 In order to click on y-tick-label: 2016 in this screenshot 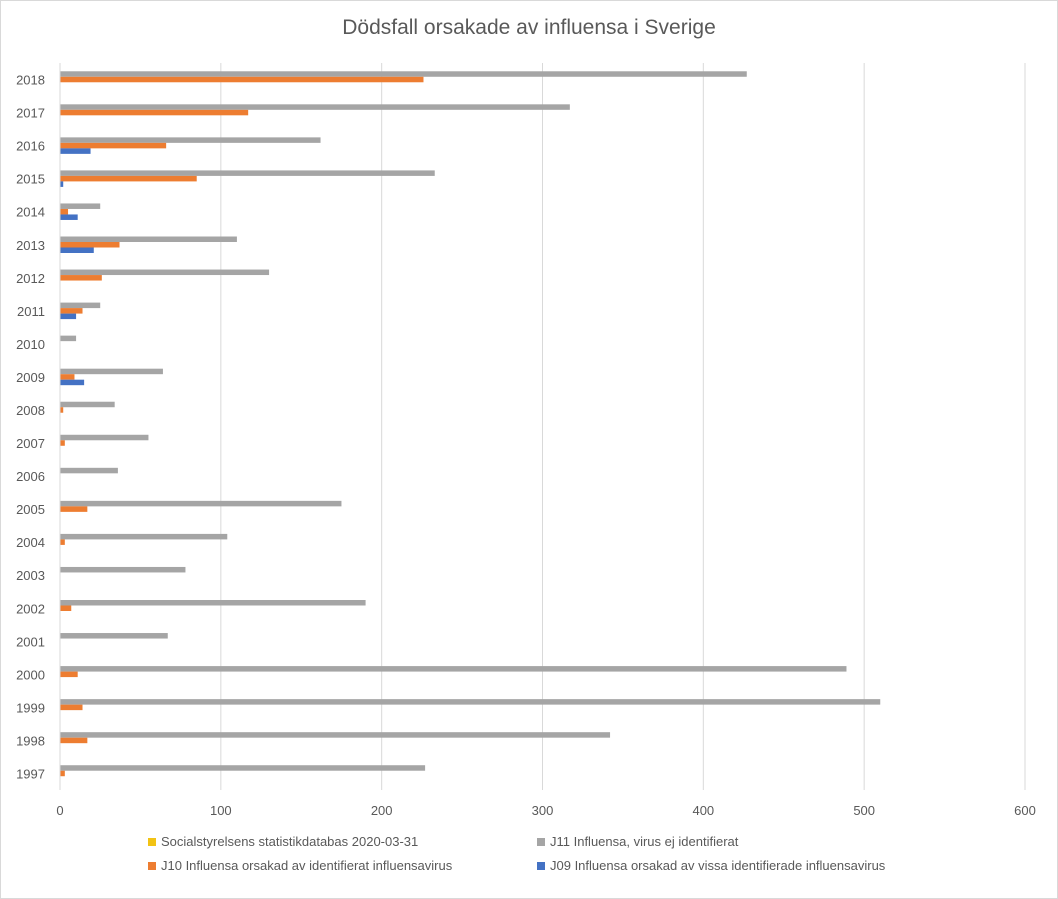, I will do `click(30, 146)`.